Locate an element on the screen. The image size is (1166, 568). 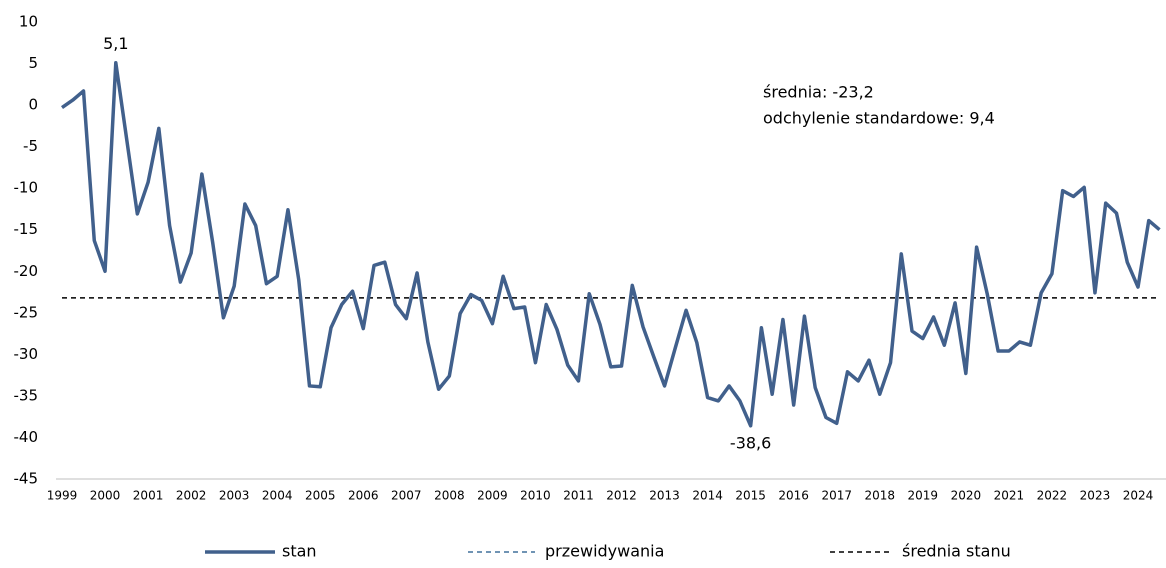
y-tick-label: -10 is located at coordinates (26, 188).